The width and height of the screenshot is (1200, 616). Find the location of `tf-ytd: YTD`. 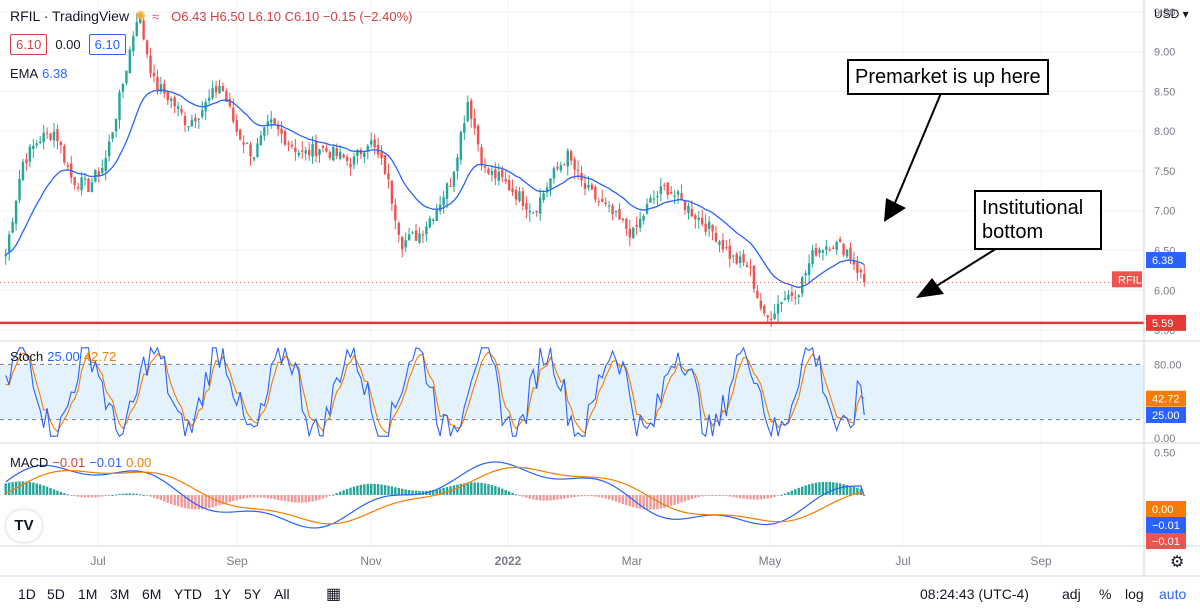

tf-ytd: YTD is located at coordinates (188, 594).